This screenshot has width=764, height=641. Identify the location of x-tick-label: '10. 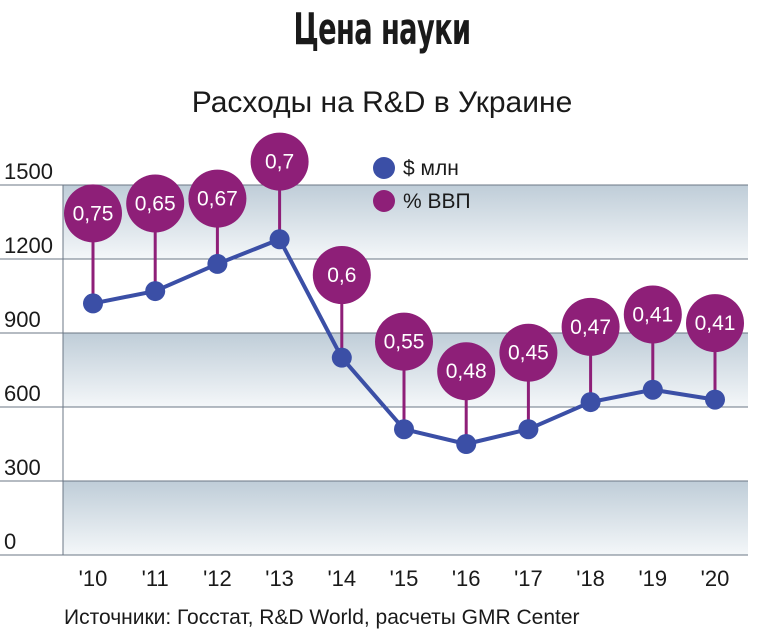
(93, 578).